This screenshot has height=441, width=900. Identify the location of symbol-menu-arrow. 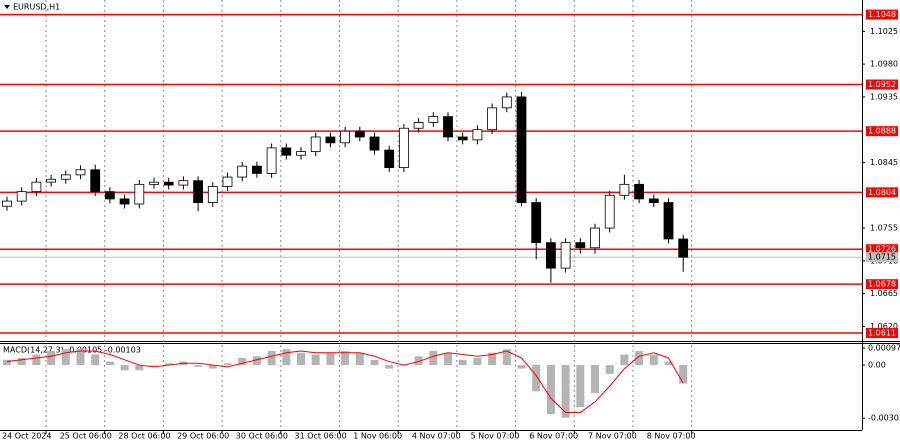
(7, 7).